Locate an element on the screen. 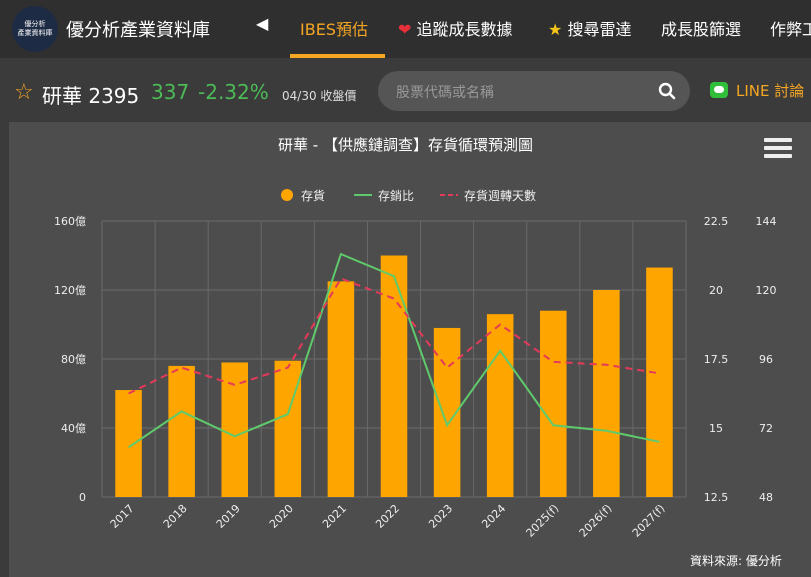 The image size is (811, 577). active-tab-underline is located at coordinates (337, 56).